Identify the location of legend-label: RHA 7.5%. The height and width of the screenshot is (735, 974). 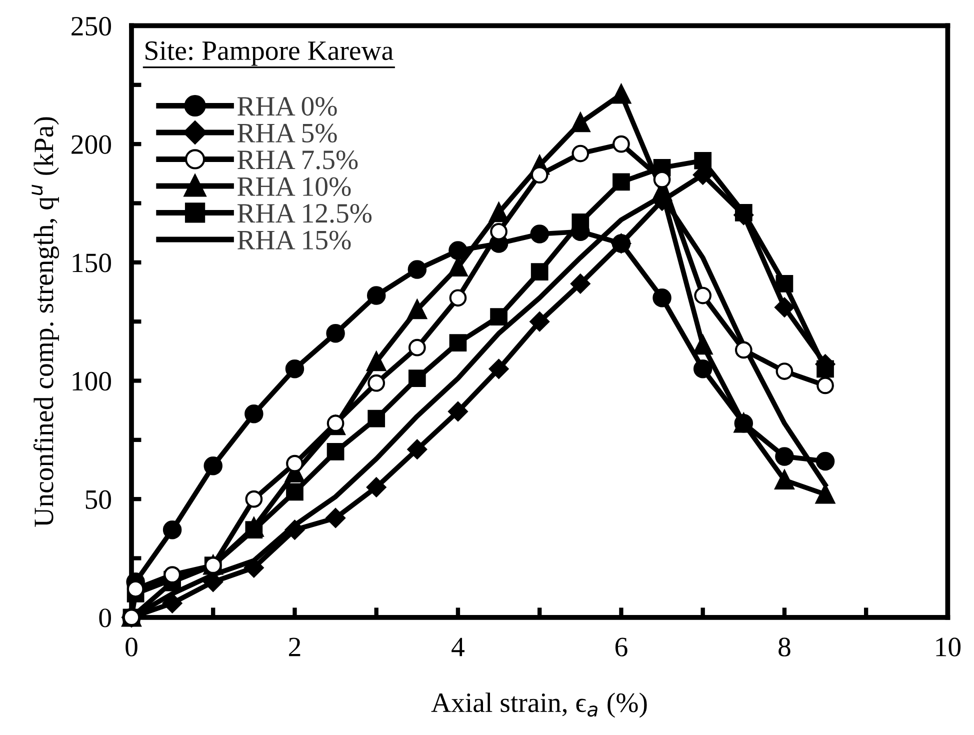
(298, 160).